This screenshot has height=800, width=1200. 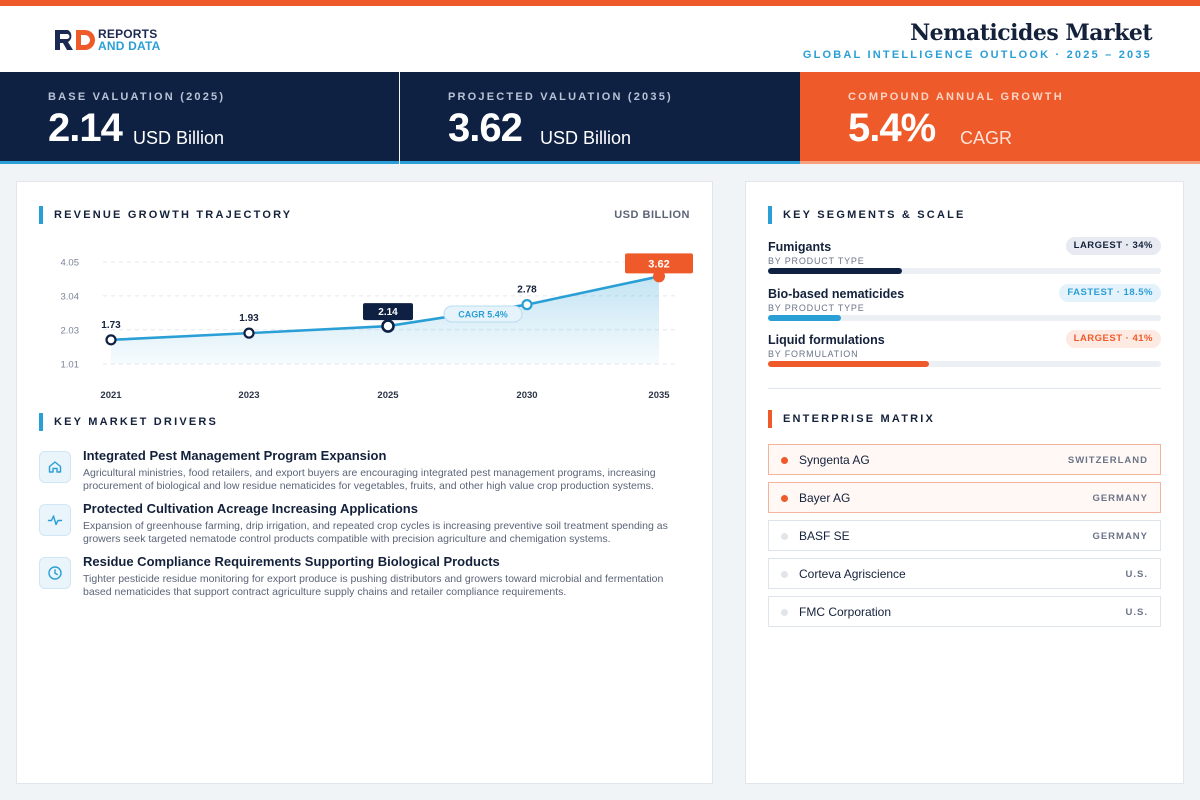 What do you see at coordinates (1113, 339) in the screenshot?
I see `segment-badge: LARGEST · 41%` at bounding box center [1113, 339].